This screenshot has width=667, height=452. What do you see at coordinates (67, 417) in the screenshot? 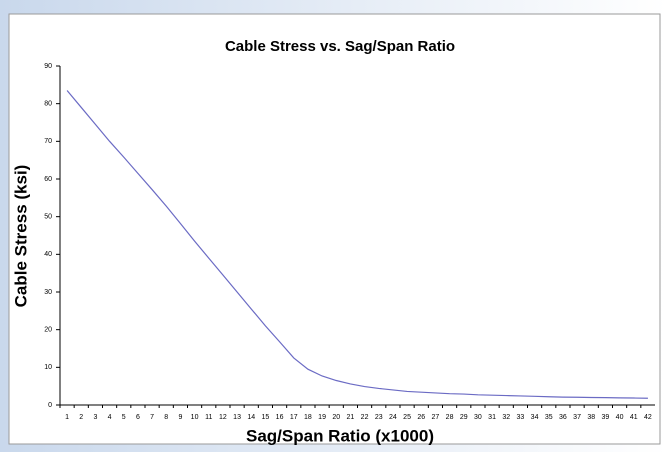
I see `x-tick-label: 1` at bounding box center [67, 417].